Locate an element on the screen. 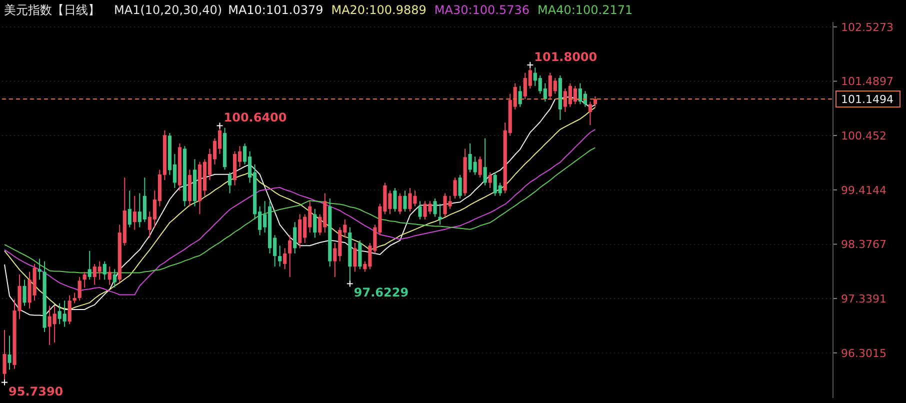 This screenshot has height=403, width=906. annotation: 100.6400 is located at coordinates (255, 117).